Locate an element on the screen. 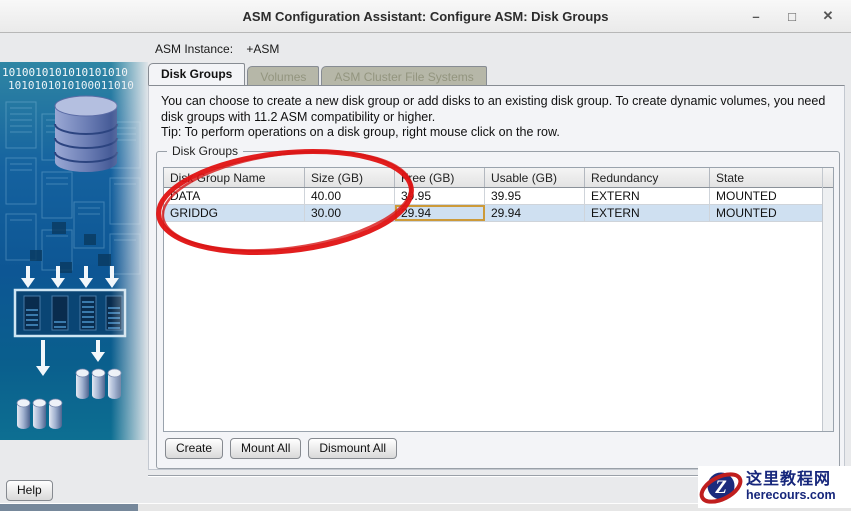 This screenshot has height=511, width=851. sidebar-database-art: 1010010101010101010 1010101010100011010 is located at coordinates (74, 251).